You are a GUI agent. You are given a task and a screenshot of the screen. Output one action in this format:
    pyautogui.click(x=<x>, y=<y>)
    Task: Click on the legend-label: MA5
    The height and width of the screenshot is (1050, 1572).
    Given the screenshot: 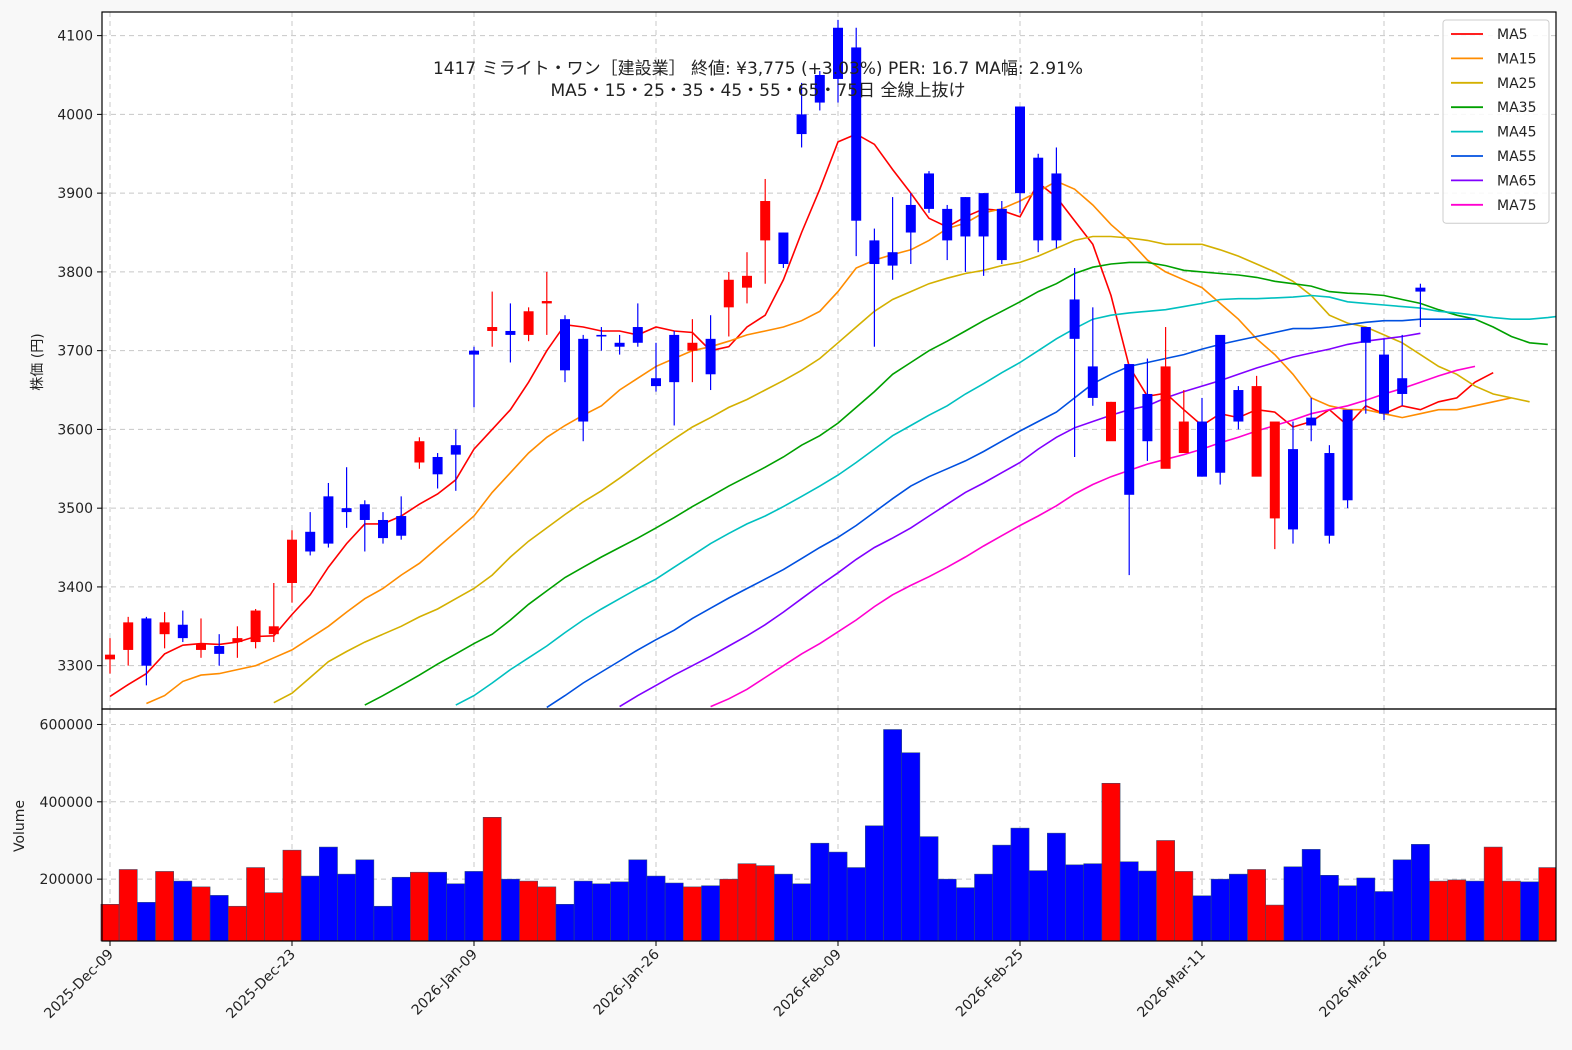 What is the action you would take?
    pyautogui.click(x=1512, y=35)
    